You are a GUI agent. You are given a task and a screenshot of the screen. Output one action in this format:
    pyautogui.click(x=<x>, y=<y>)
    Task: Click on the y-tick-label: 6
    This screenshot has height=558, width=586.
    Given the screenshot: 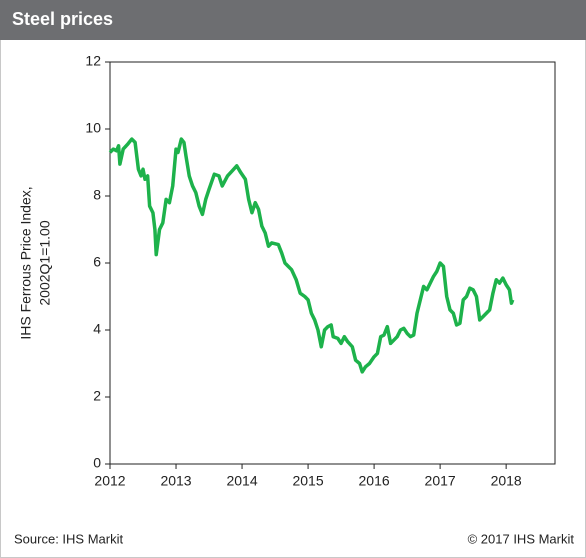 What is the action you would take?
    pyautogui.click(x=97, y=262)
    